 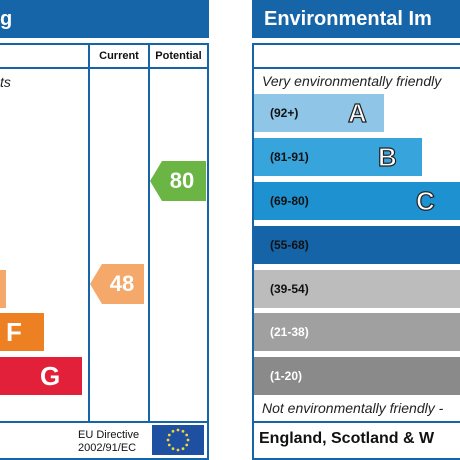 I want to click on right-band-f-range: (21-38), so click(x=289, y=332).